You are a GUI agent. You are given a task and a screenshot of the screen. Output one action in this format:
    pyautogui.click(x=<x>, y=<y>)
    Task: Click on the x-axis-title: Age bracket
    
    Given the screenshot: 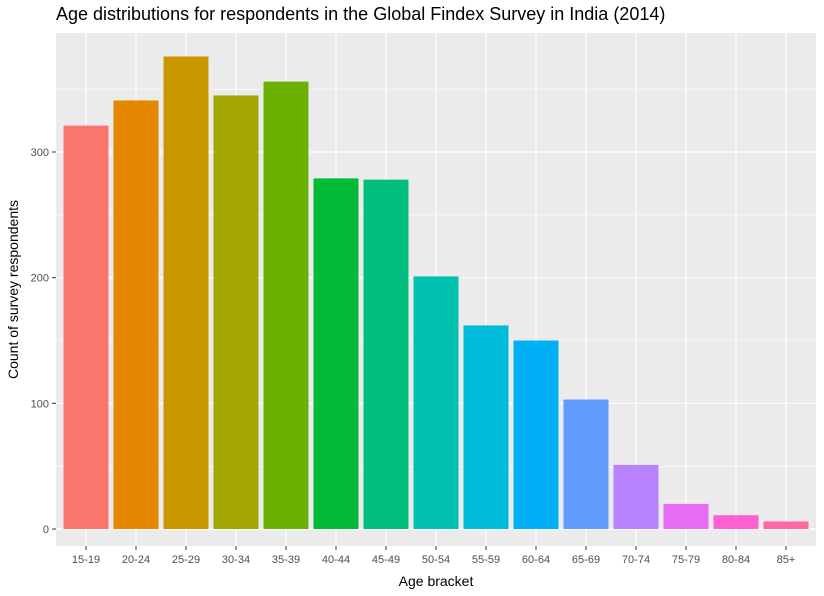 What is the action you would take?
    pyautogui.click(x=436, y=581)
    